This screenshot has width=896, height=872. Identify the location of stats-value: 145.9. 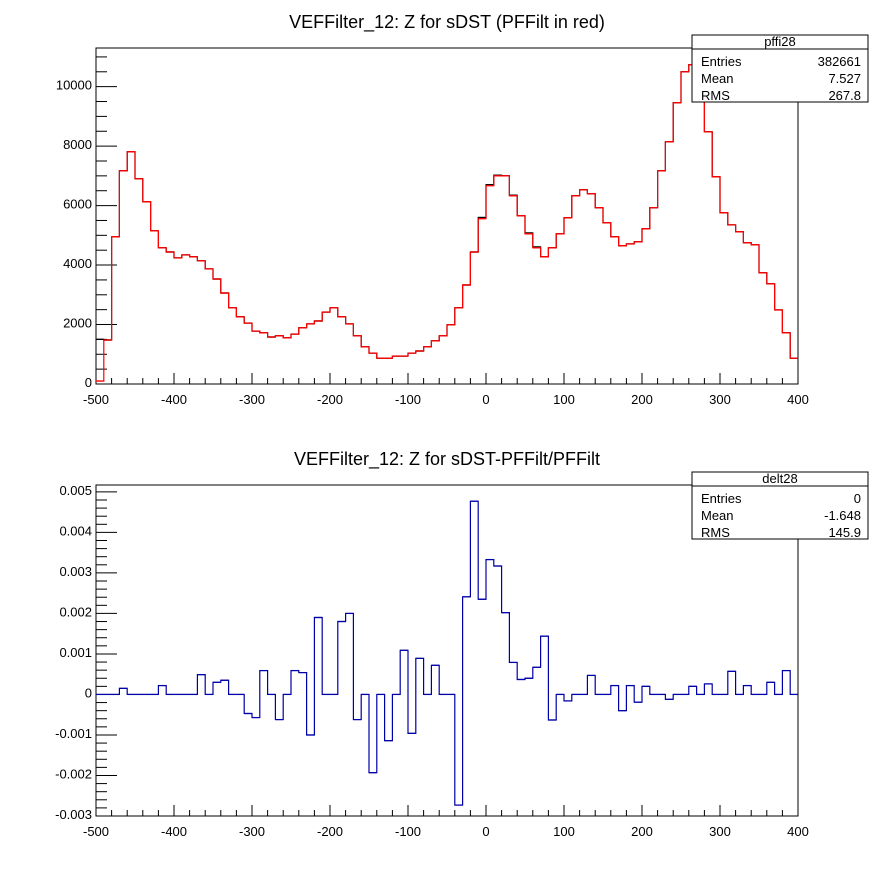
(844, 532).